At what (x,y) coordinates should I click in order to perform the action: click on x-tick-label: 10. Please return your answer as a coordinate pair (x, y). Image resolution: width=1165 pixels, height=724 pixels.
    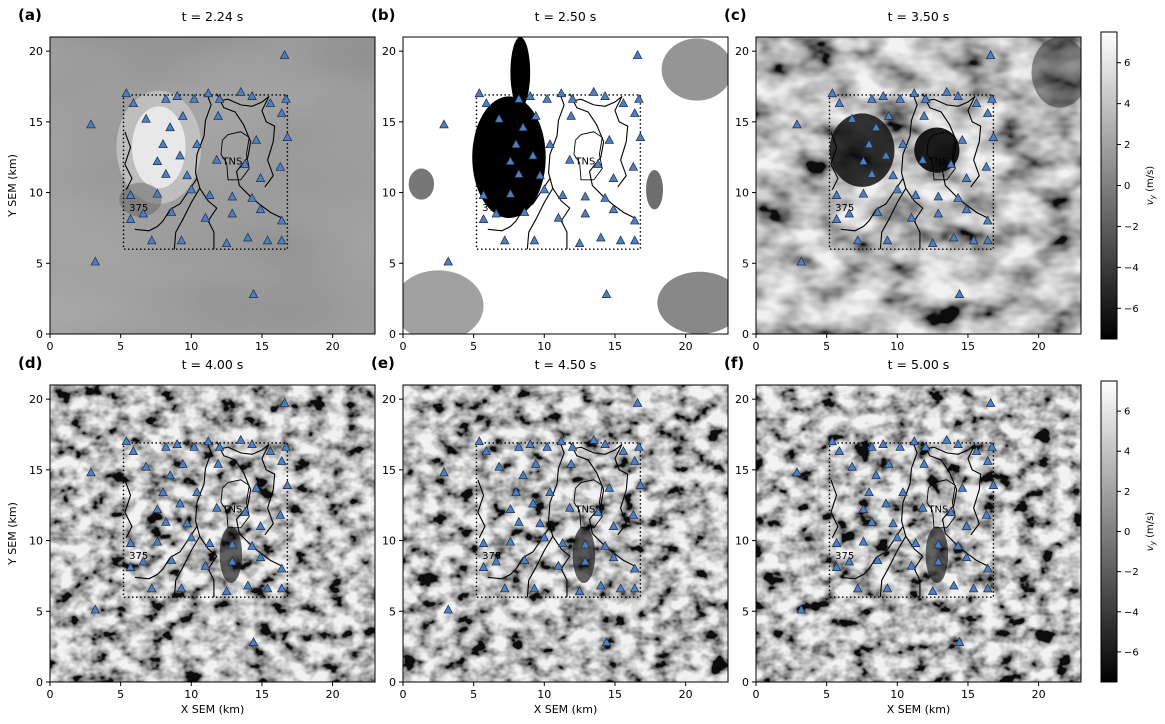
    Looking at the image, I should click on (191, 694).